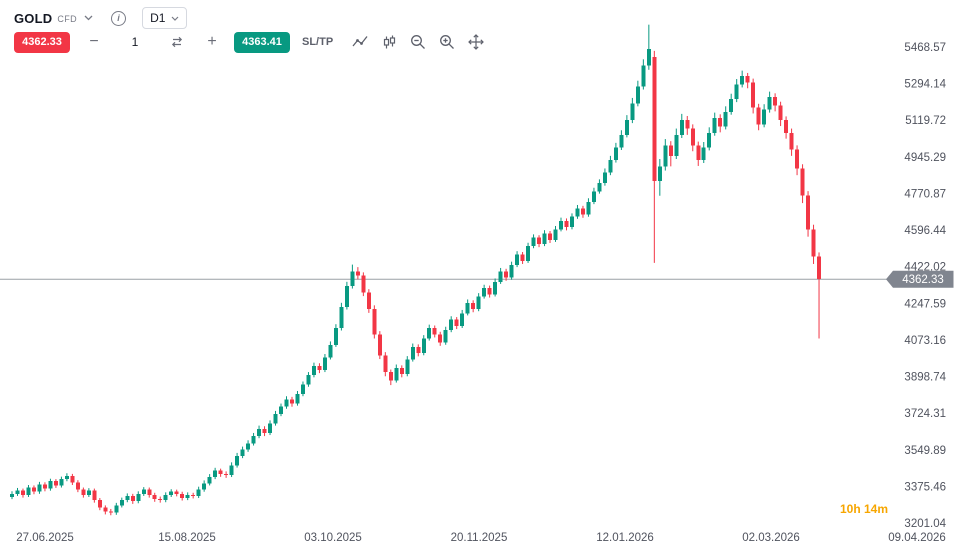 This screenshot has width=957, height=552. I want to click on price-axis-label: 5119.72, so click(925, 121).